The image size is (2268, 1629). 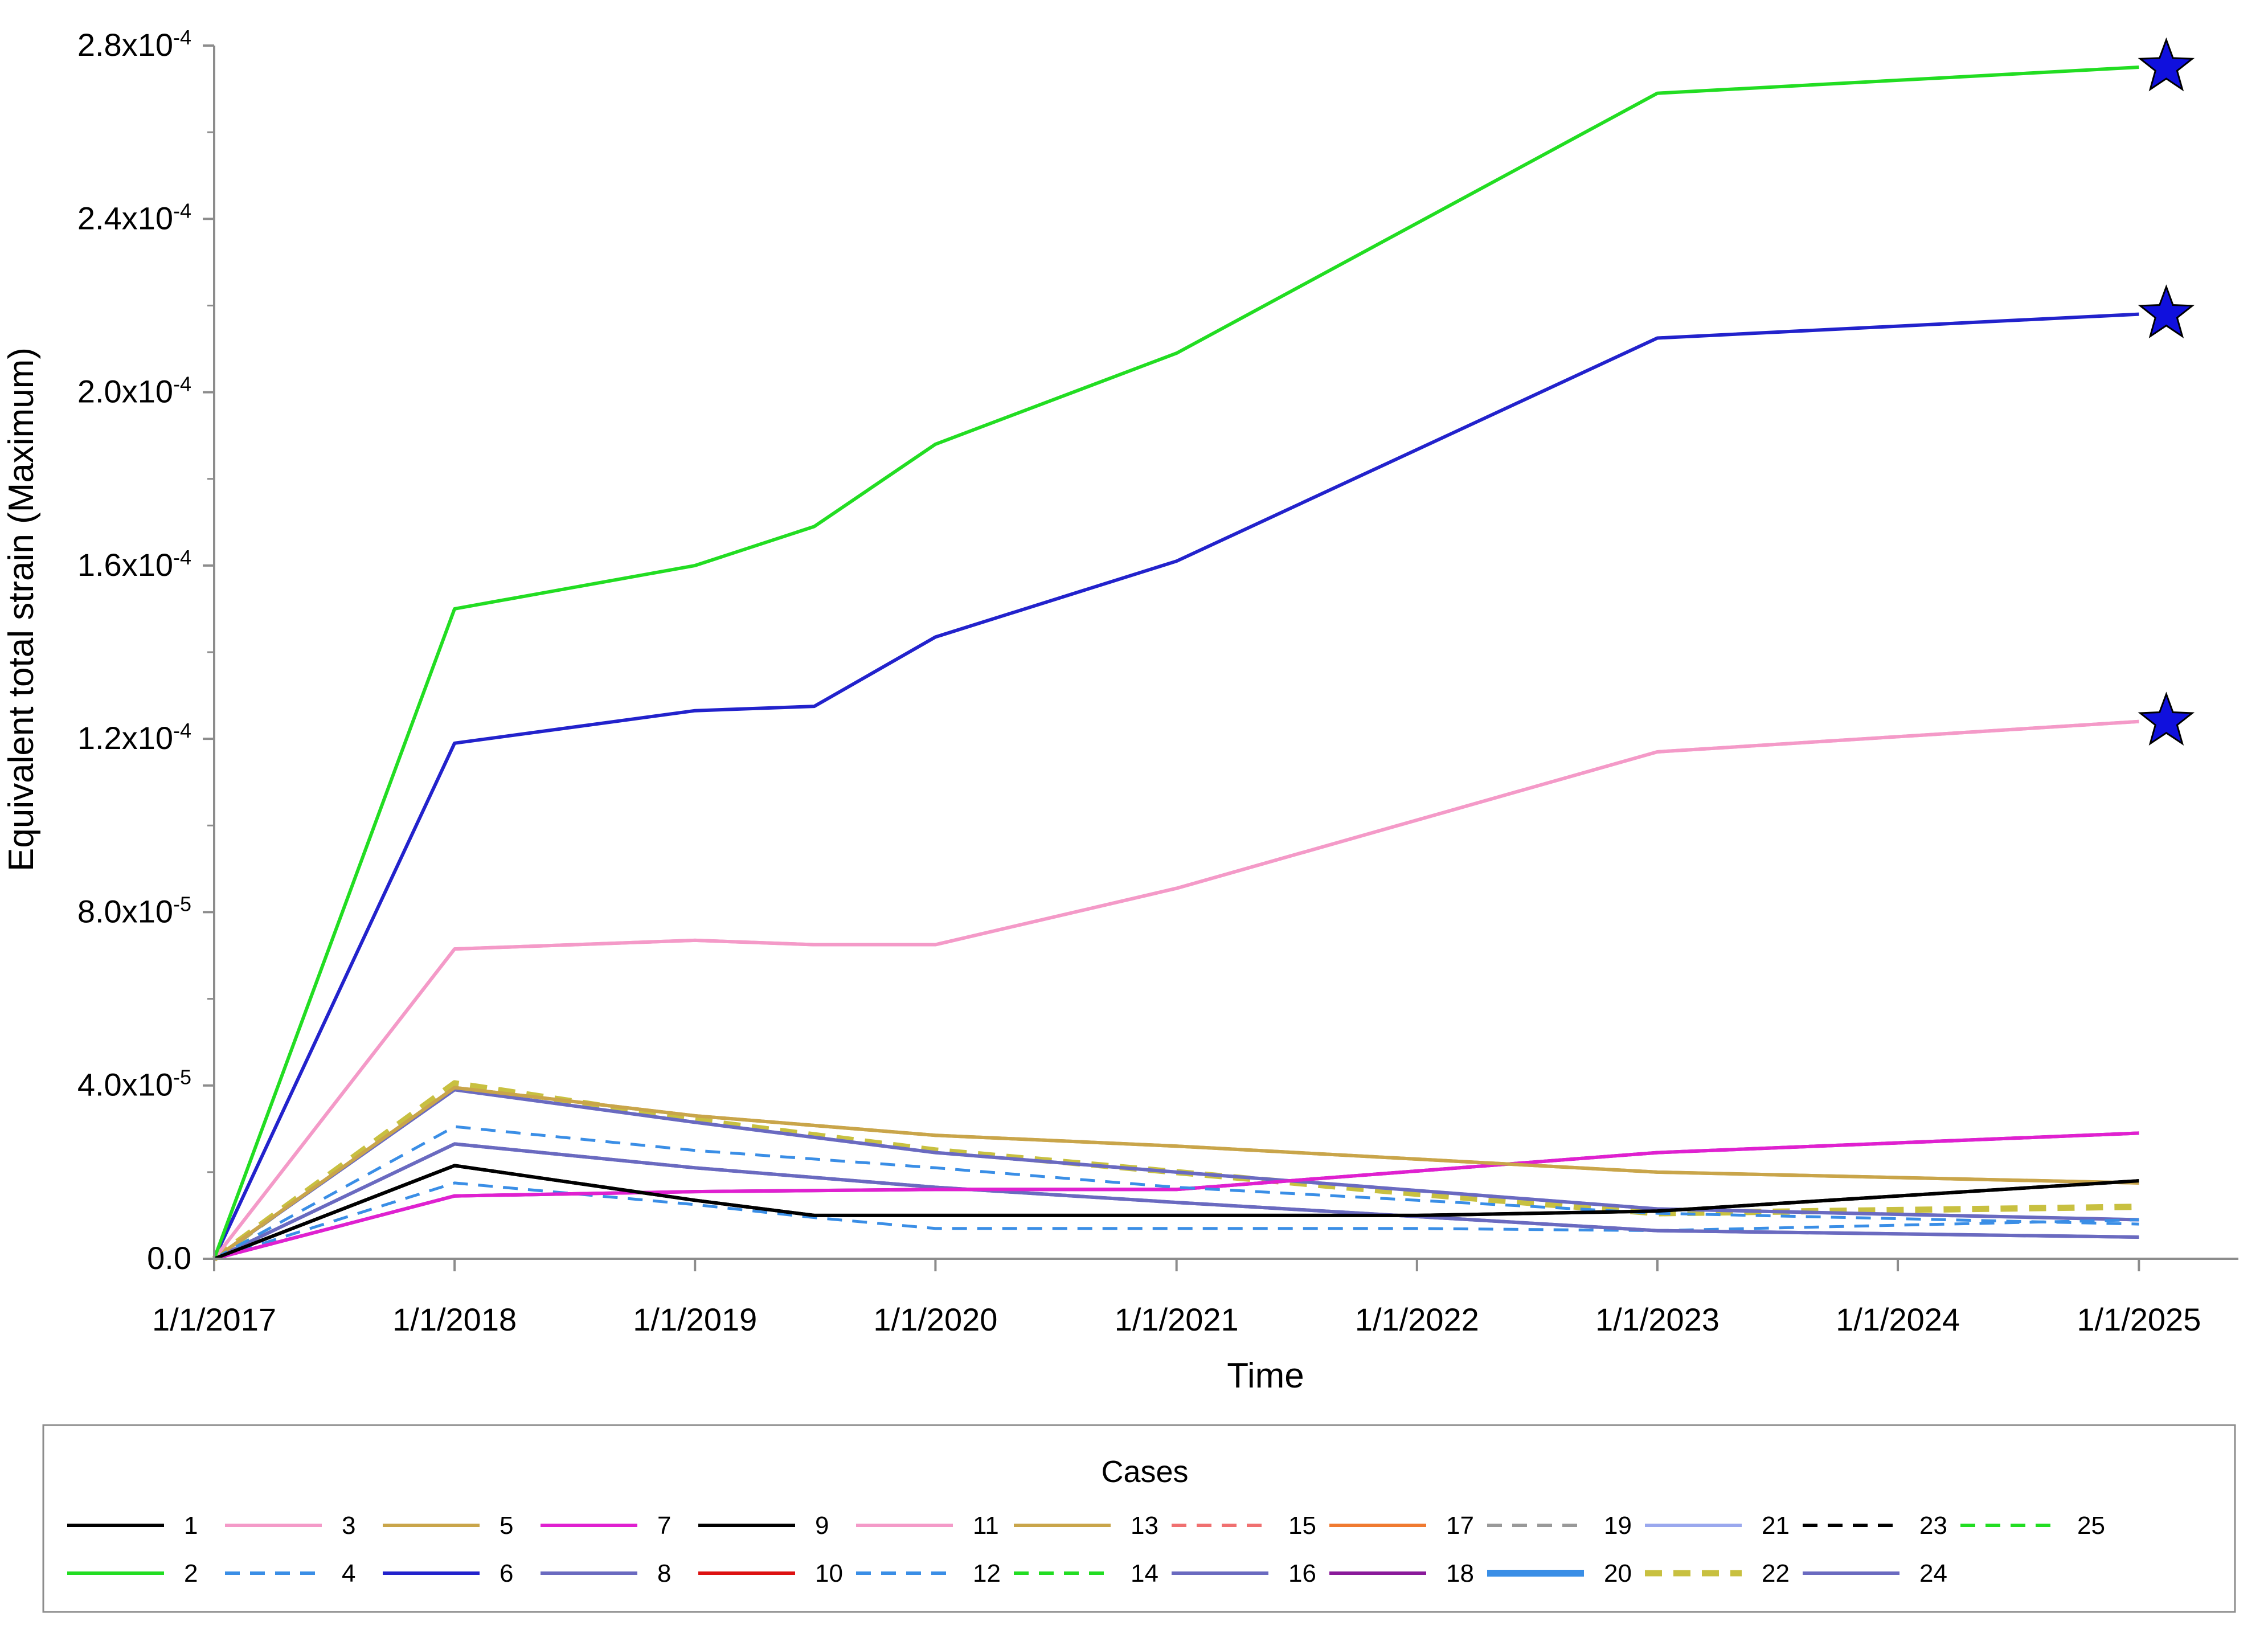 What do you see at coordinates (290, 1526) in the screenshot?
I see `legend-item-case-3: 3` at bounding box center [290, 1526].